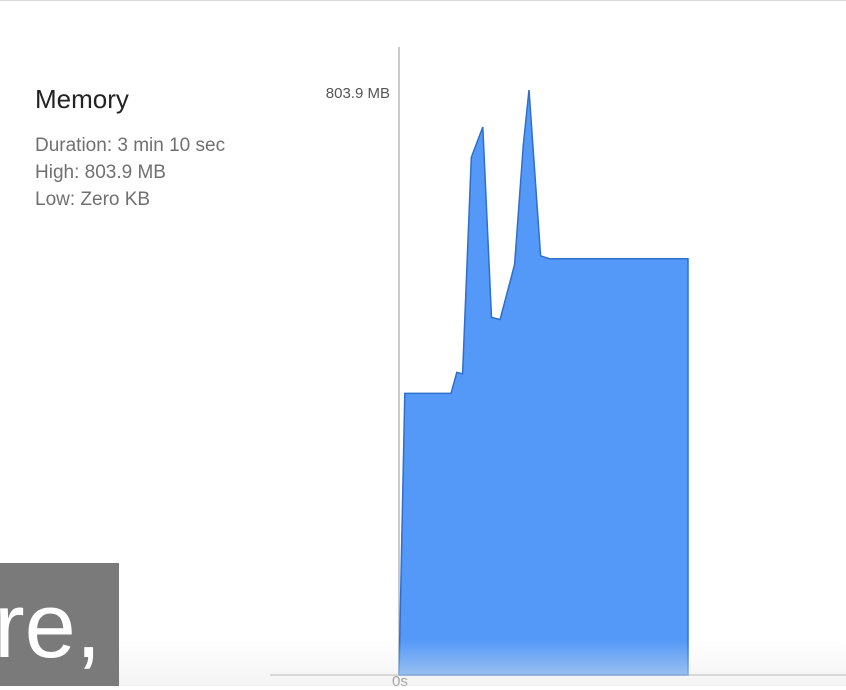  I want to click on top-divider, so click(423, 0).